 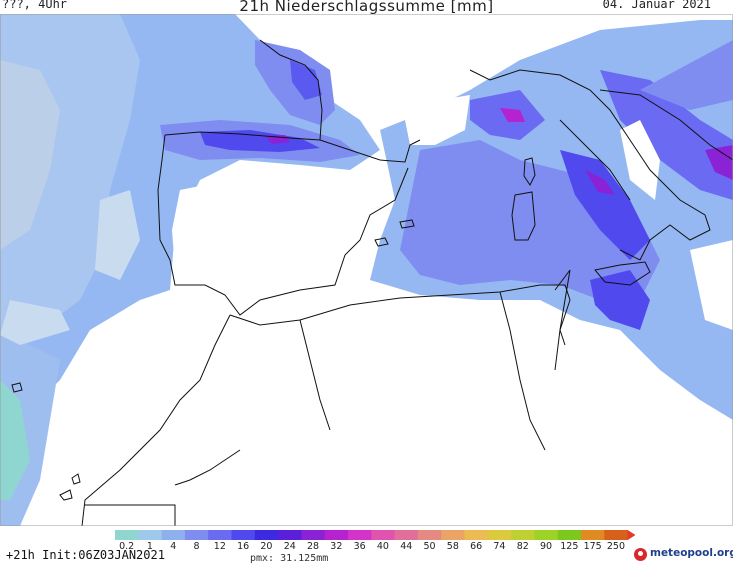 I want to click on legend-tick-label: 24, so click(x=290, y=546).